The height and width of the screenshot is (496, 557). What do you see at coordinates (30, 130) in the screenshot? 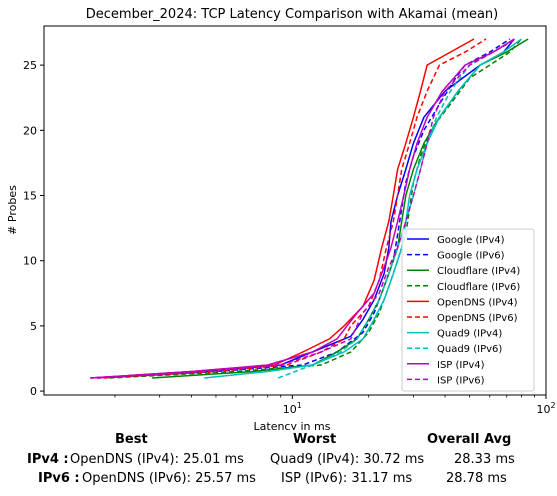
I see `y-tick-label-20: 20` at bounding box center [30, 130].